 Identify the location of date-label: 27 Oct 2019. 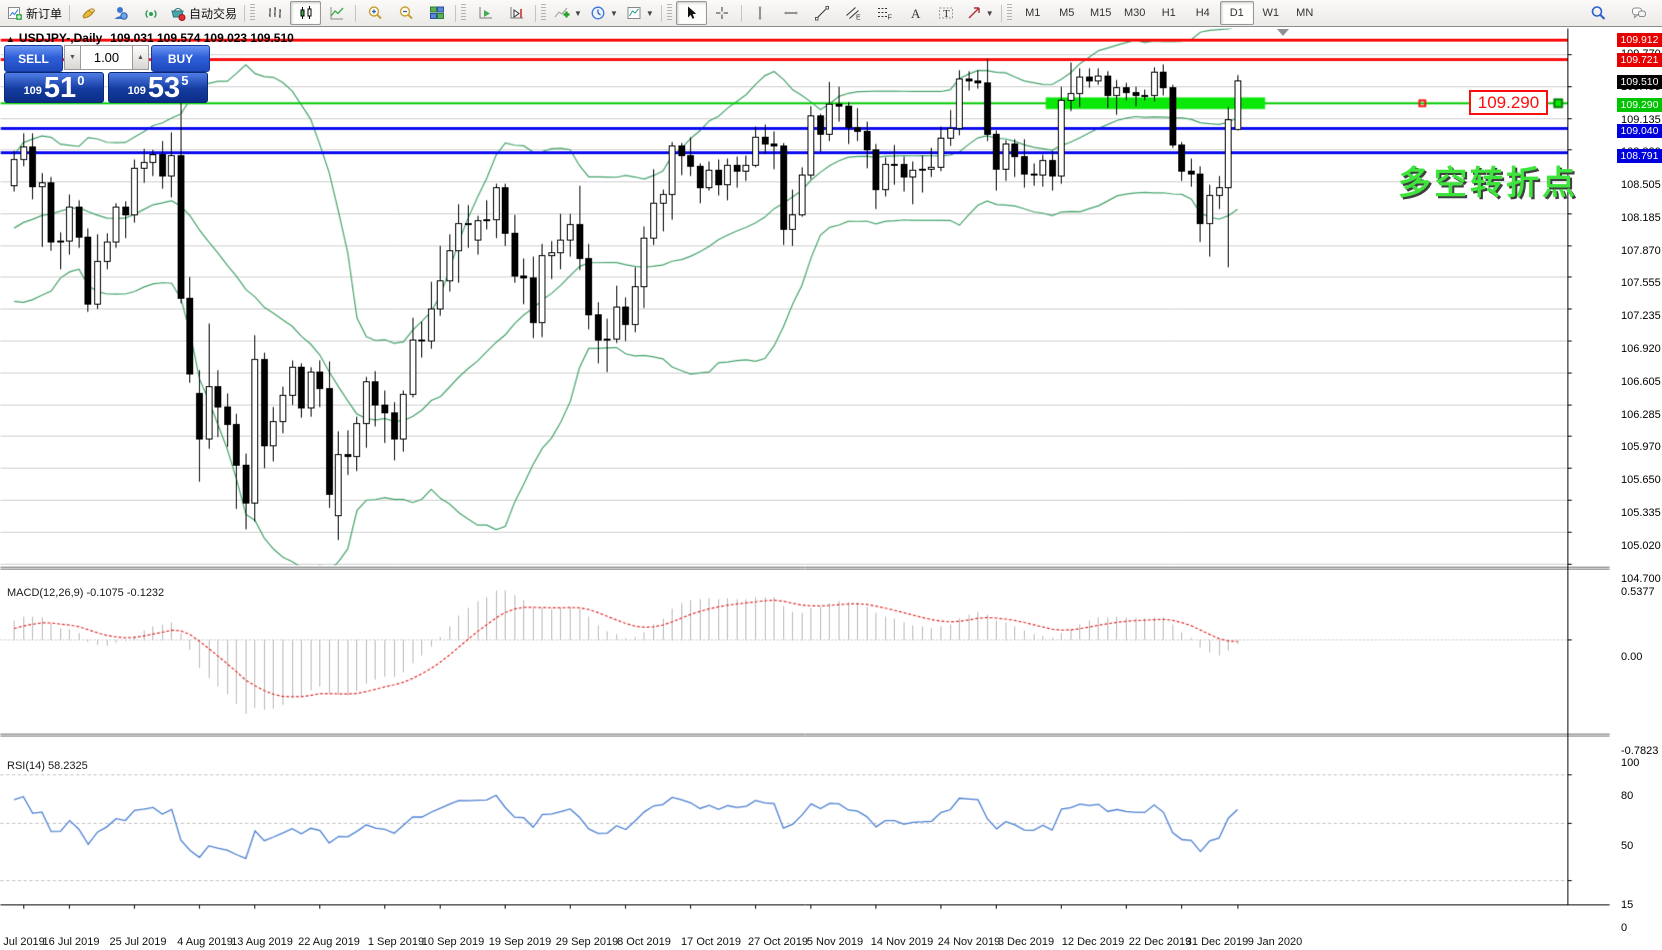
(778, 942).